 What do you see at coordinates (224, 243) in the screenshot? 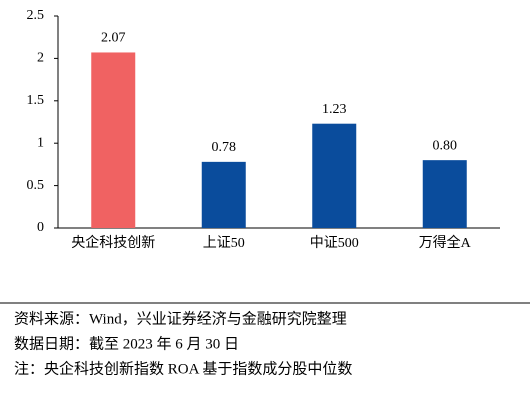
I see `x-tick-label: 上证50` at bounding box center [224, 243].